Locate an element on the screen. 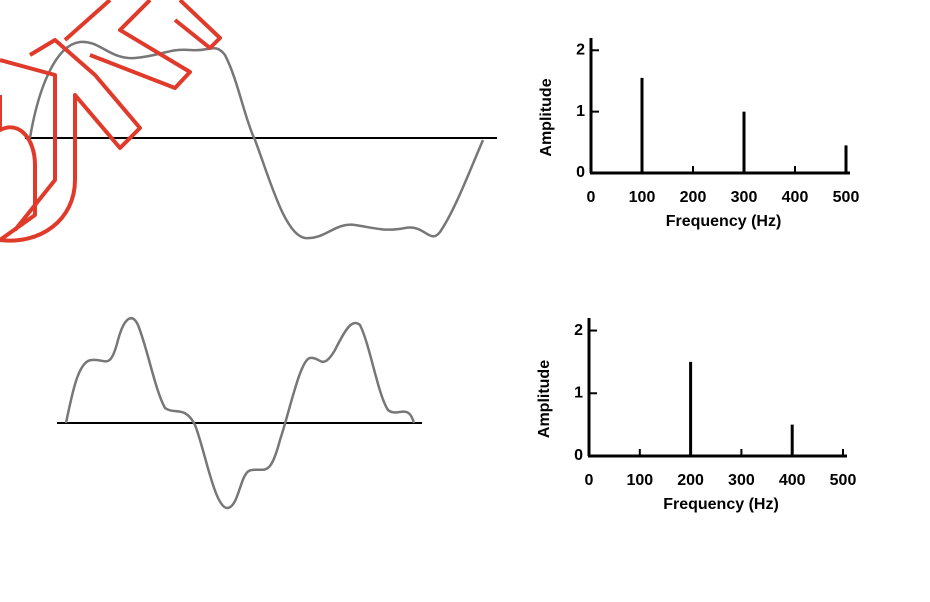  logo is located at coordinates (111, 121).